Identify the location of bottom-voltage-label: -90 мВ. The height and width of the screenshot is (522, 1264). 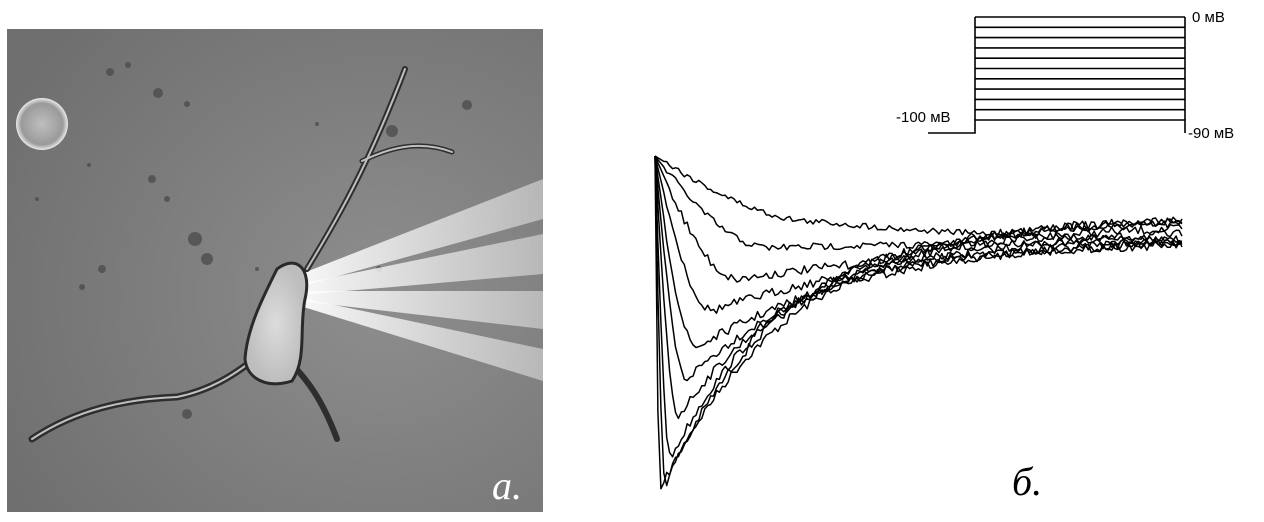
(1211, 133).